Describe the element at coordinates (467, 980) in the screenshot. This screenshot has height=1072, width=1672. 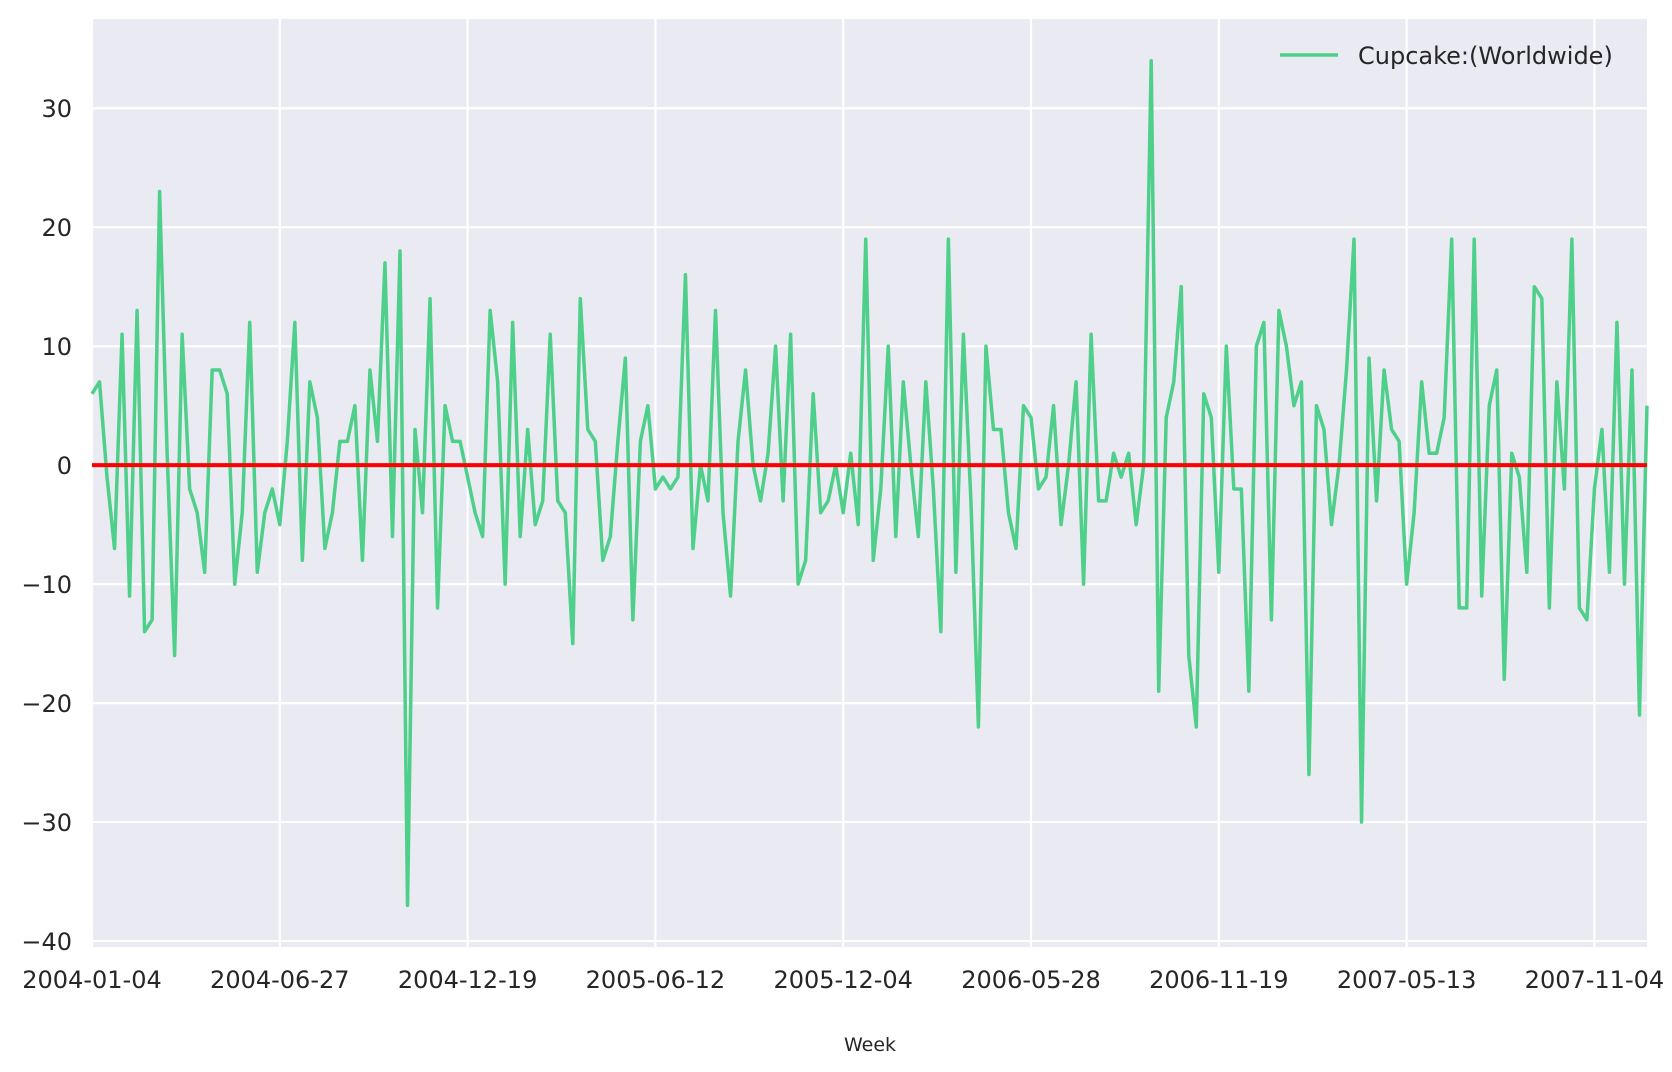
I see `x-tick-label: 2004-12-19` at that location.